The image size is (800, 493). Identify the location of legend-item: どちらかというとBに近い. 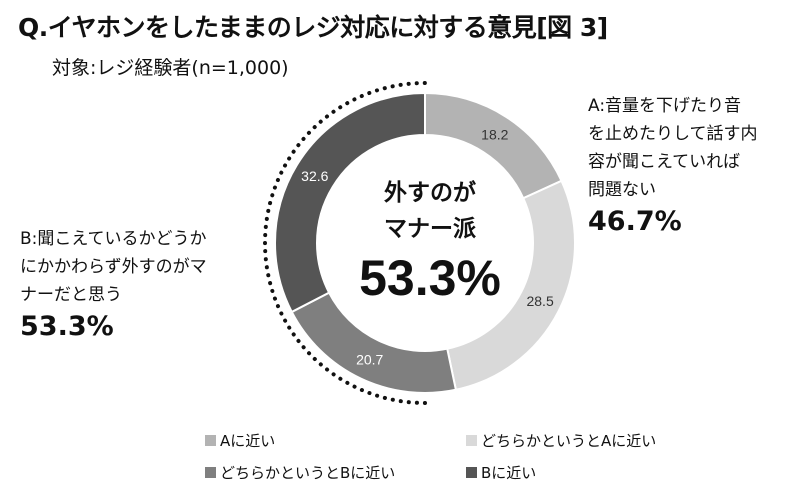
(300, 472).